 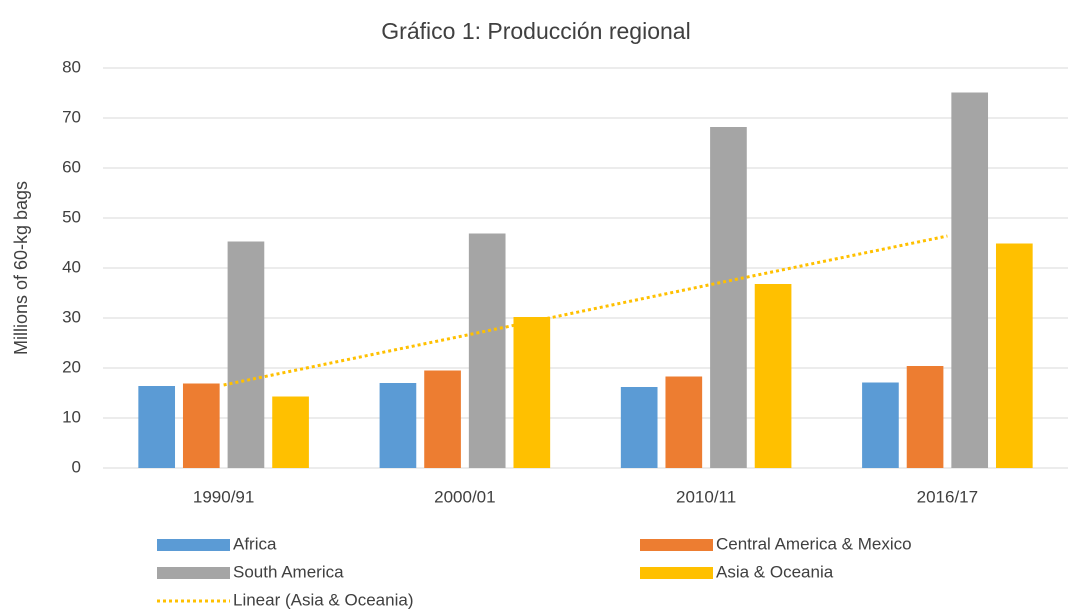 What do you see at coordinates (323, 599) in the screenshot?
I see `legend-label: Linear (Asia & Oceania)` at bounding box center [323, 599].